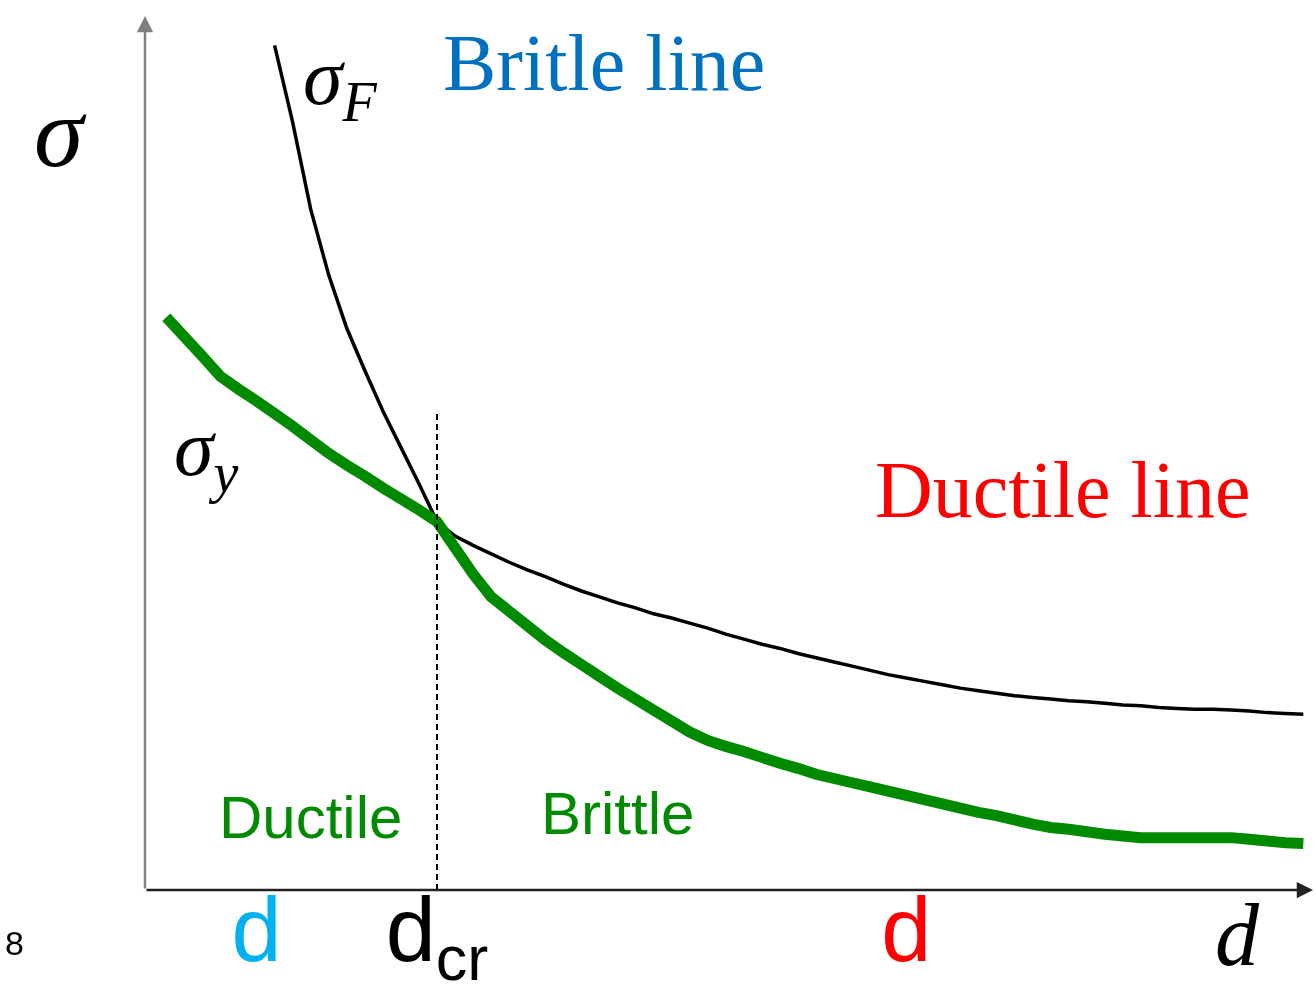 This screenshot has width=1316, height=991. What do you see at coordinates (60, 132) in the screenshot?
I see `y-axis-title: σ` at bounding box center [60, 132].